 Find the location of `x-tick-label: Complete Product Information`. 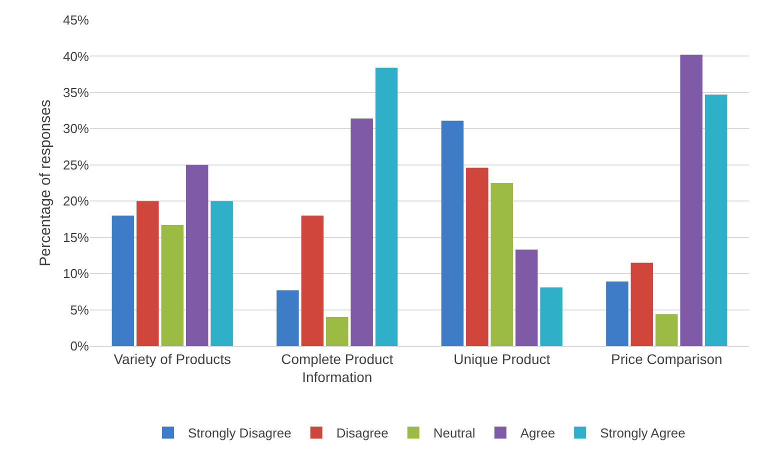

x-tick-label: Complete Product Information is located at coordinates (337, 367).